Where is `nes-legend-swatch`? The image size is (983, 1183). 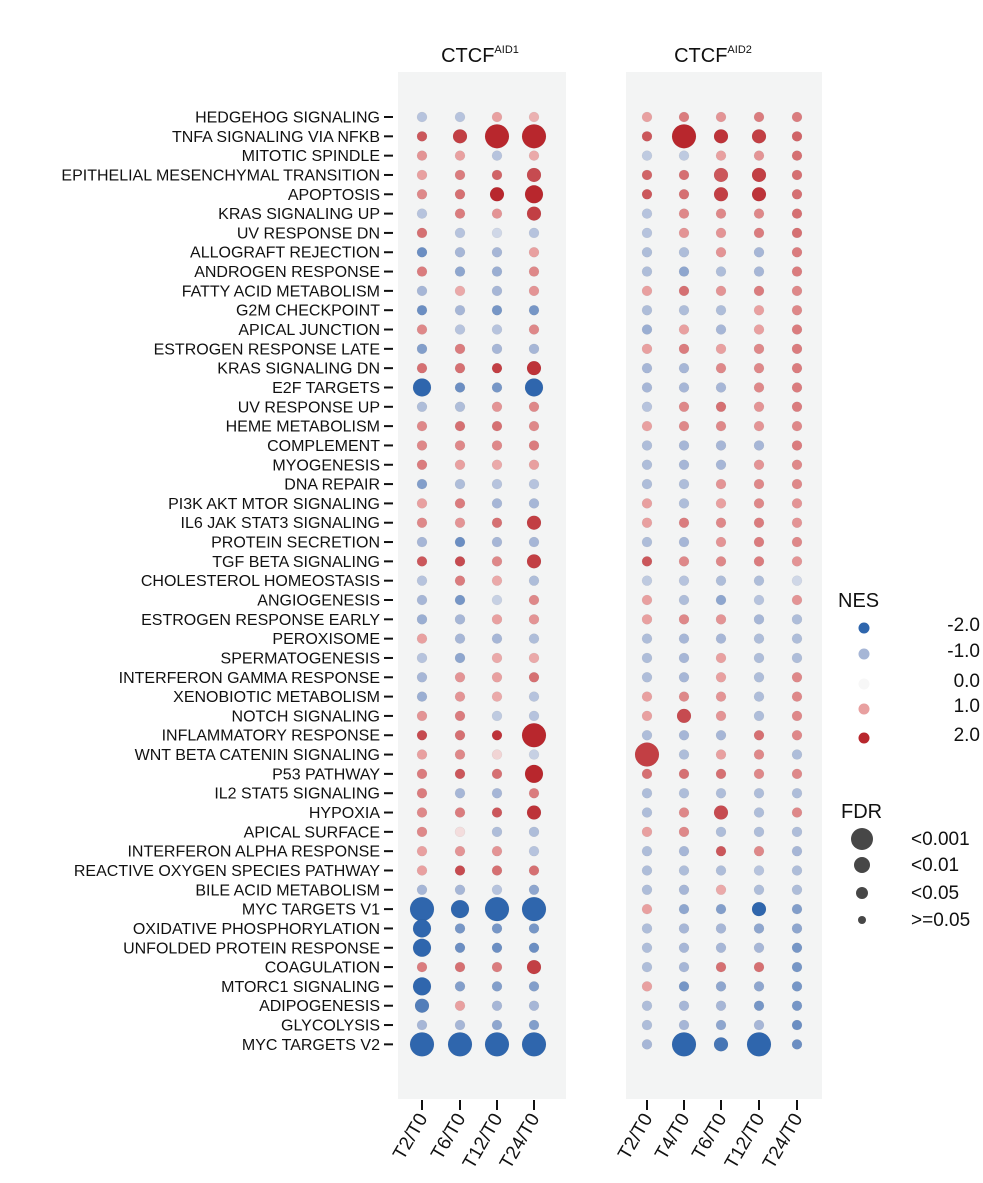 nes-legend-swatch is located at coordinates (864, 628).